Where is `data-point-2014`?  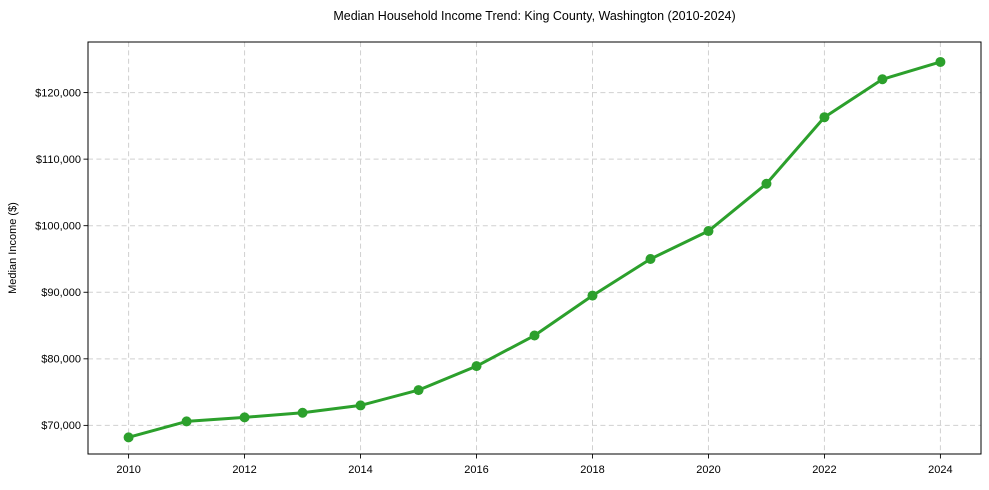 data-point-2014 is located at coordinates (360, 405).